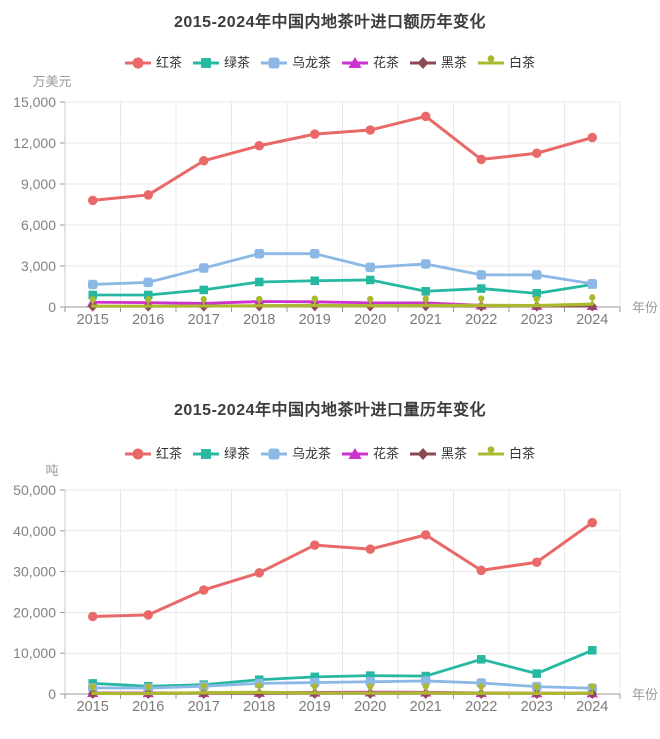  Describe the element at coordinates (34, 612) in the screenshot. I see `svg-text: 20,000` at that location.